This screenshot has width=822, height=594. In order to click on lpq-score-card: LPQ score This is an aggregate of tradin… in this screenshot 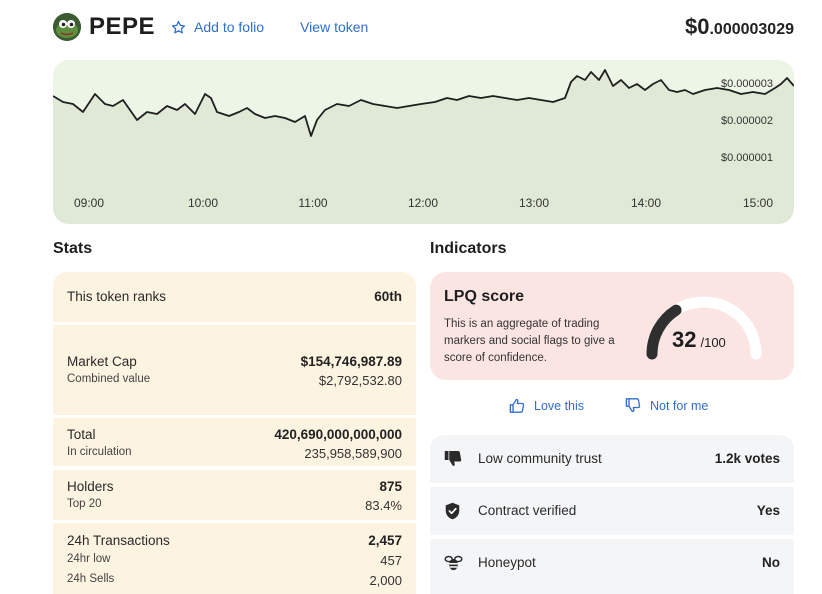, I will do `click(612, 326)`.